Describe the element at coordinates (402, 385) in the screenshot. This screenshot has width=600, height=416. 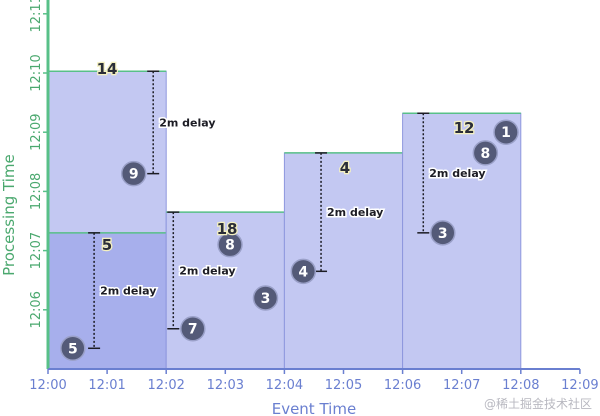
I see `x-tick-label: 12:06` at that location.